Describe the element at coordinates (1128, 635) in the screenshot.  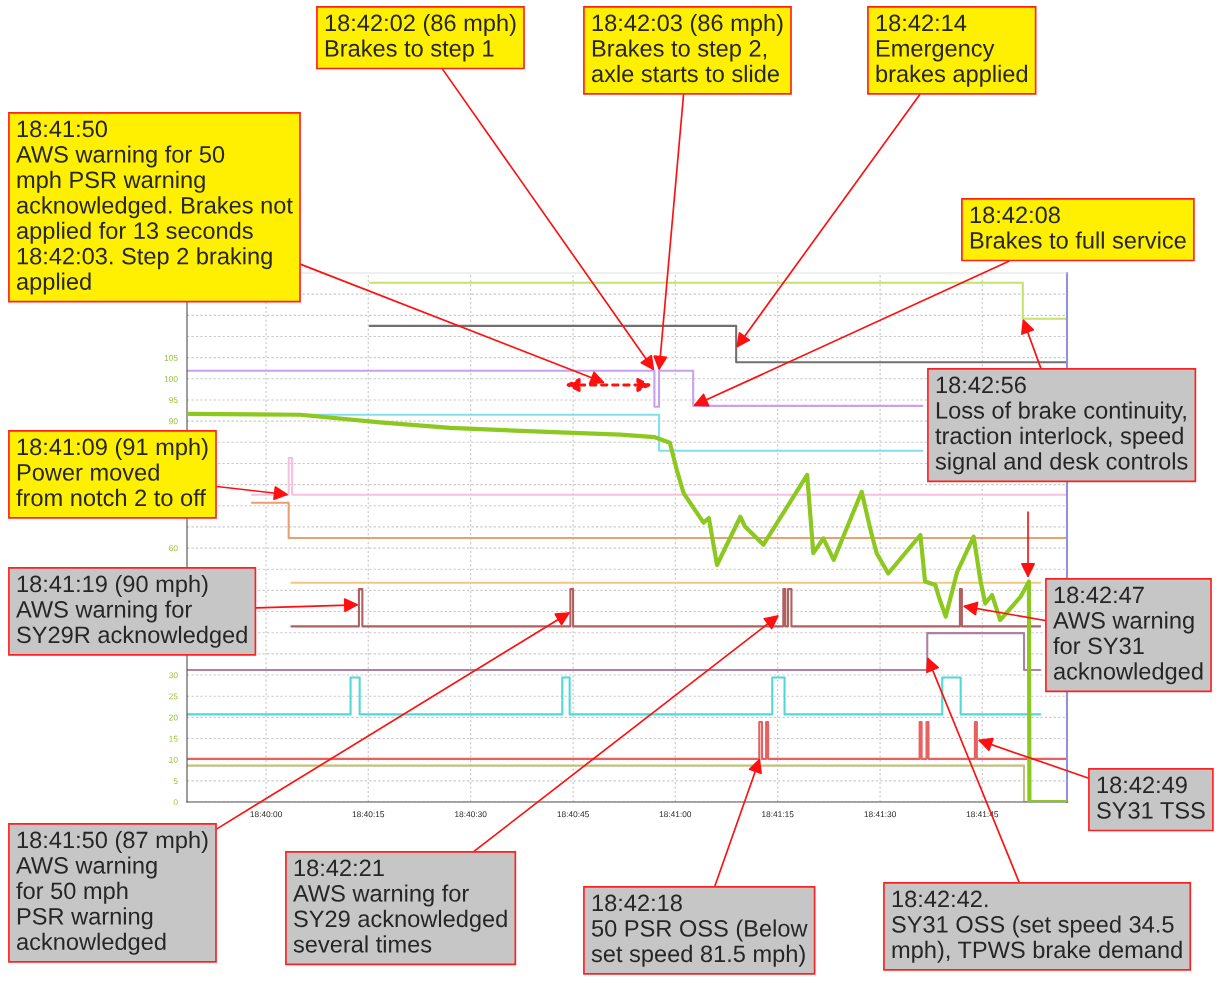
I see `annotation: 18:42:47 AWS warning for SY31 acknowledged` at that location.